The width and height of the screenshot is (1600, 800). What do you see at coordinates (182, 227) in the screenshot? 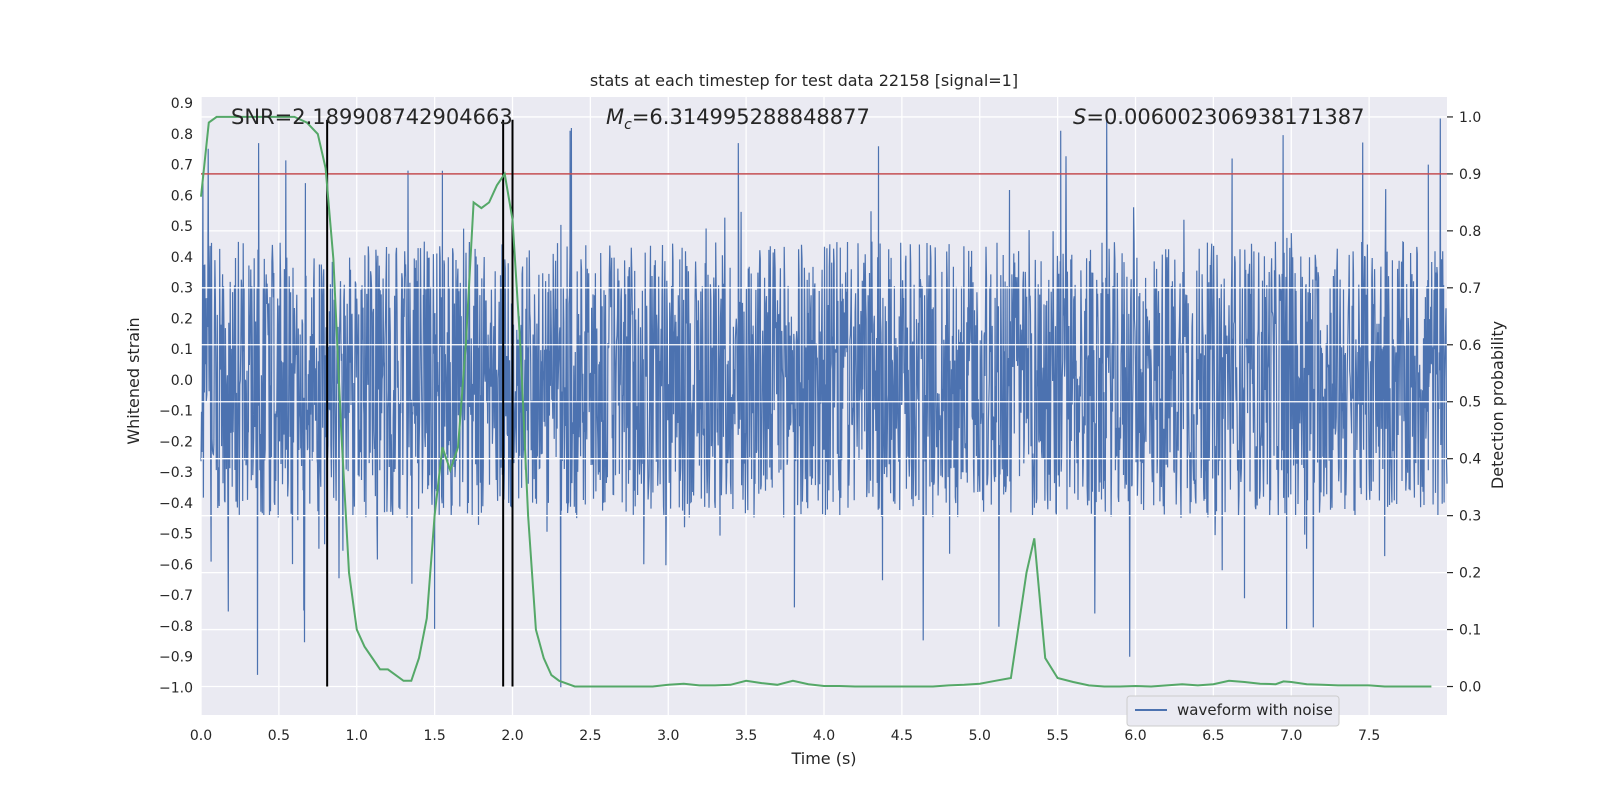
I see `y-tick-label: 0.5` at bounding box center [182, 227].